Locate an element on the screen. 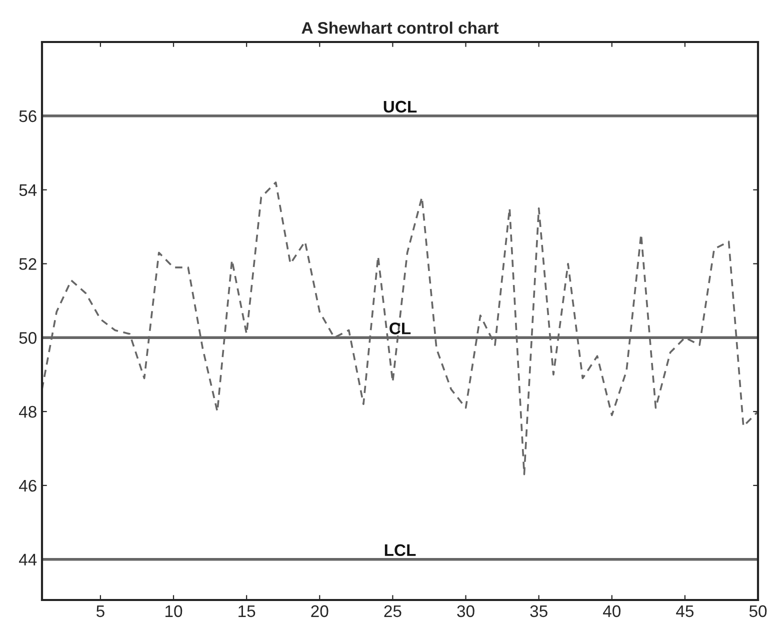  y-tick-label: 44 is located at coordinates (27, 560).